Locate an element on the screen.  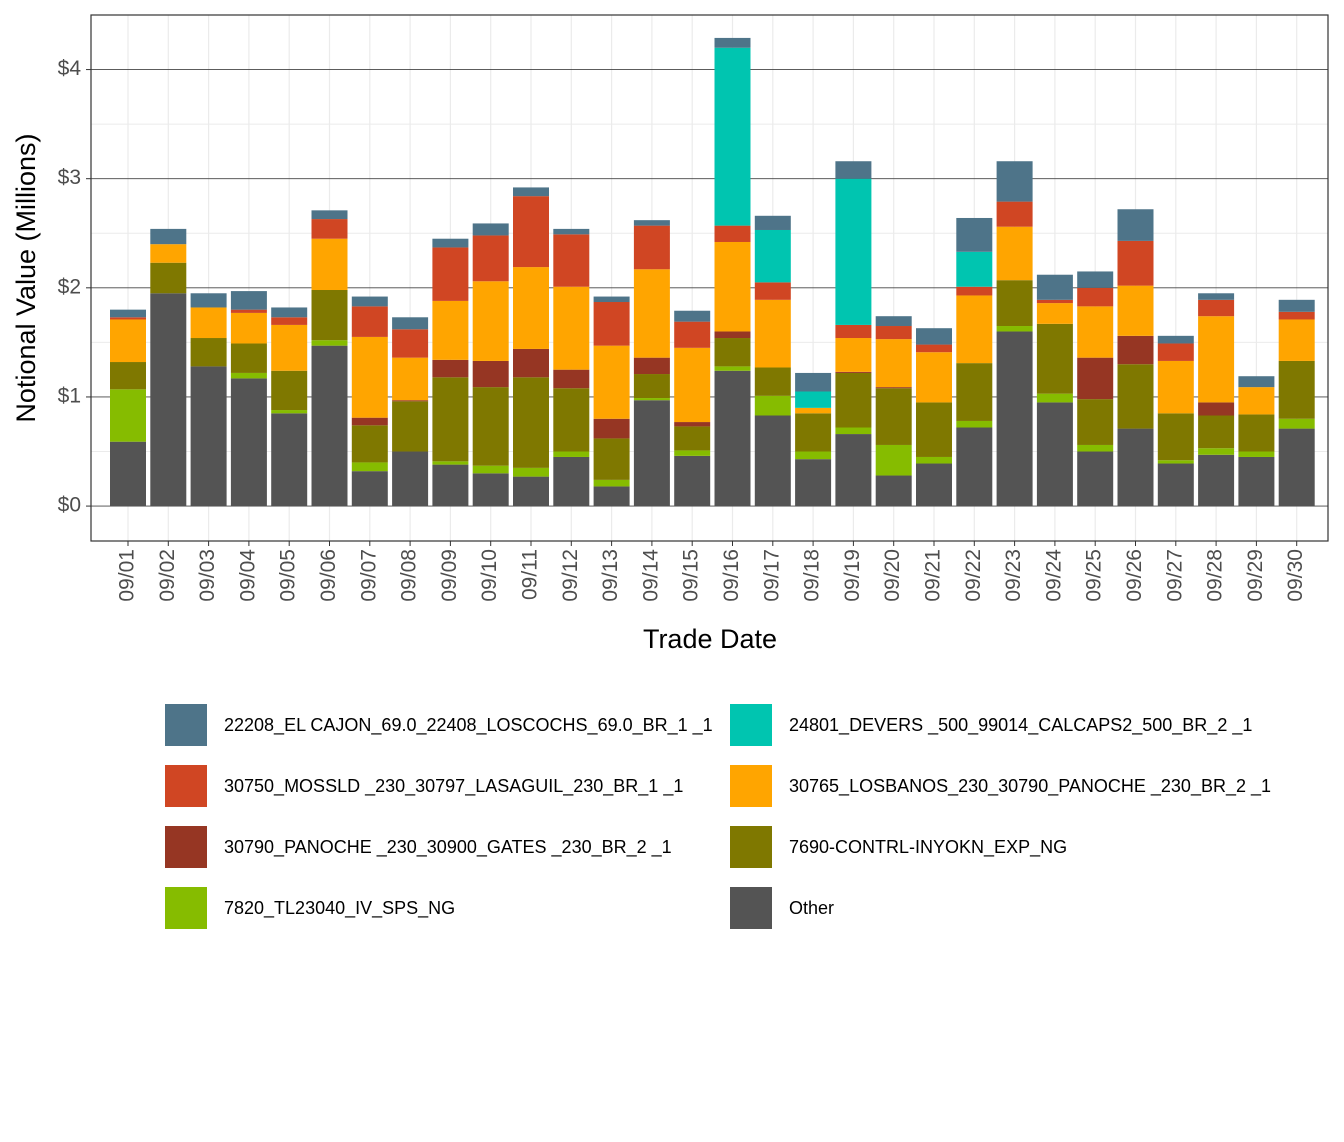
x-tick-label: 09/06 is located at coordinates (328, 575).